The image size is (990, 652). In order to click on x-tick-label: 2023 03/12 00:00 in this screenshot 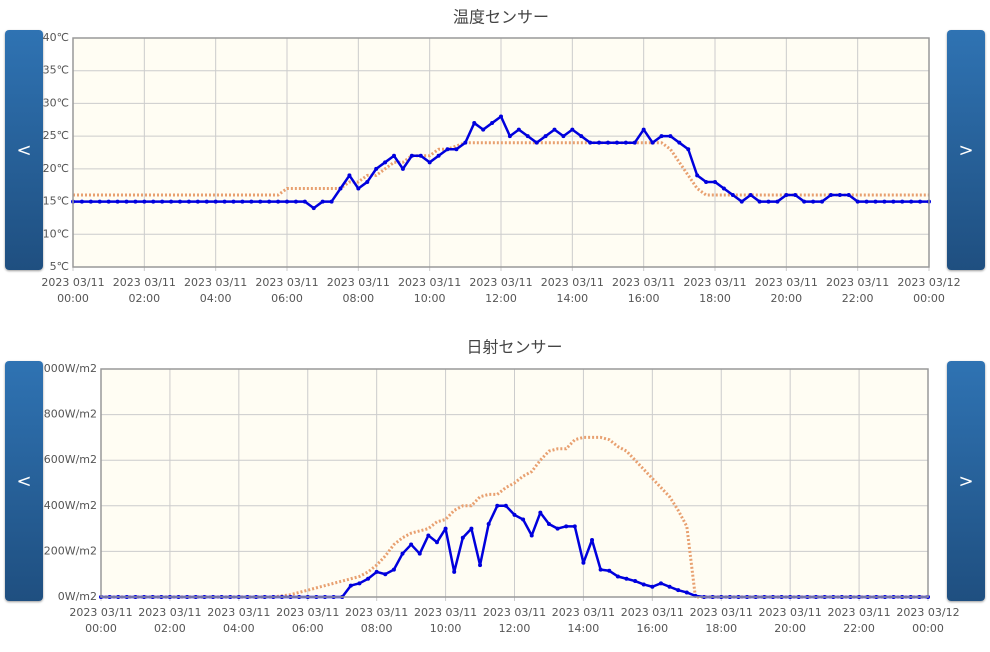, I will do `click(929, 290)`.